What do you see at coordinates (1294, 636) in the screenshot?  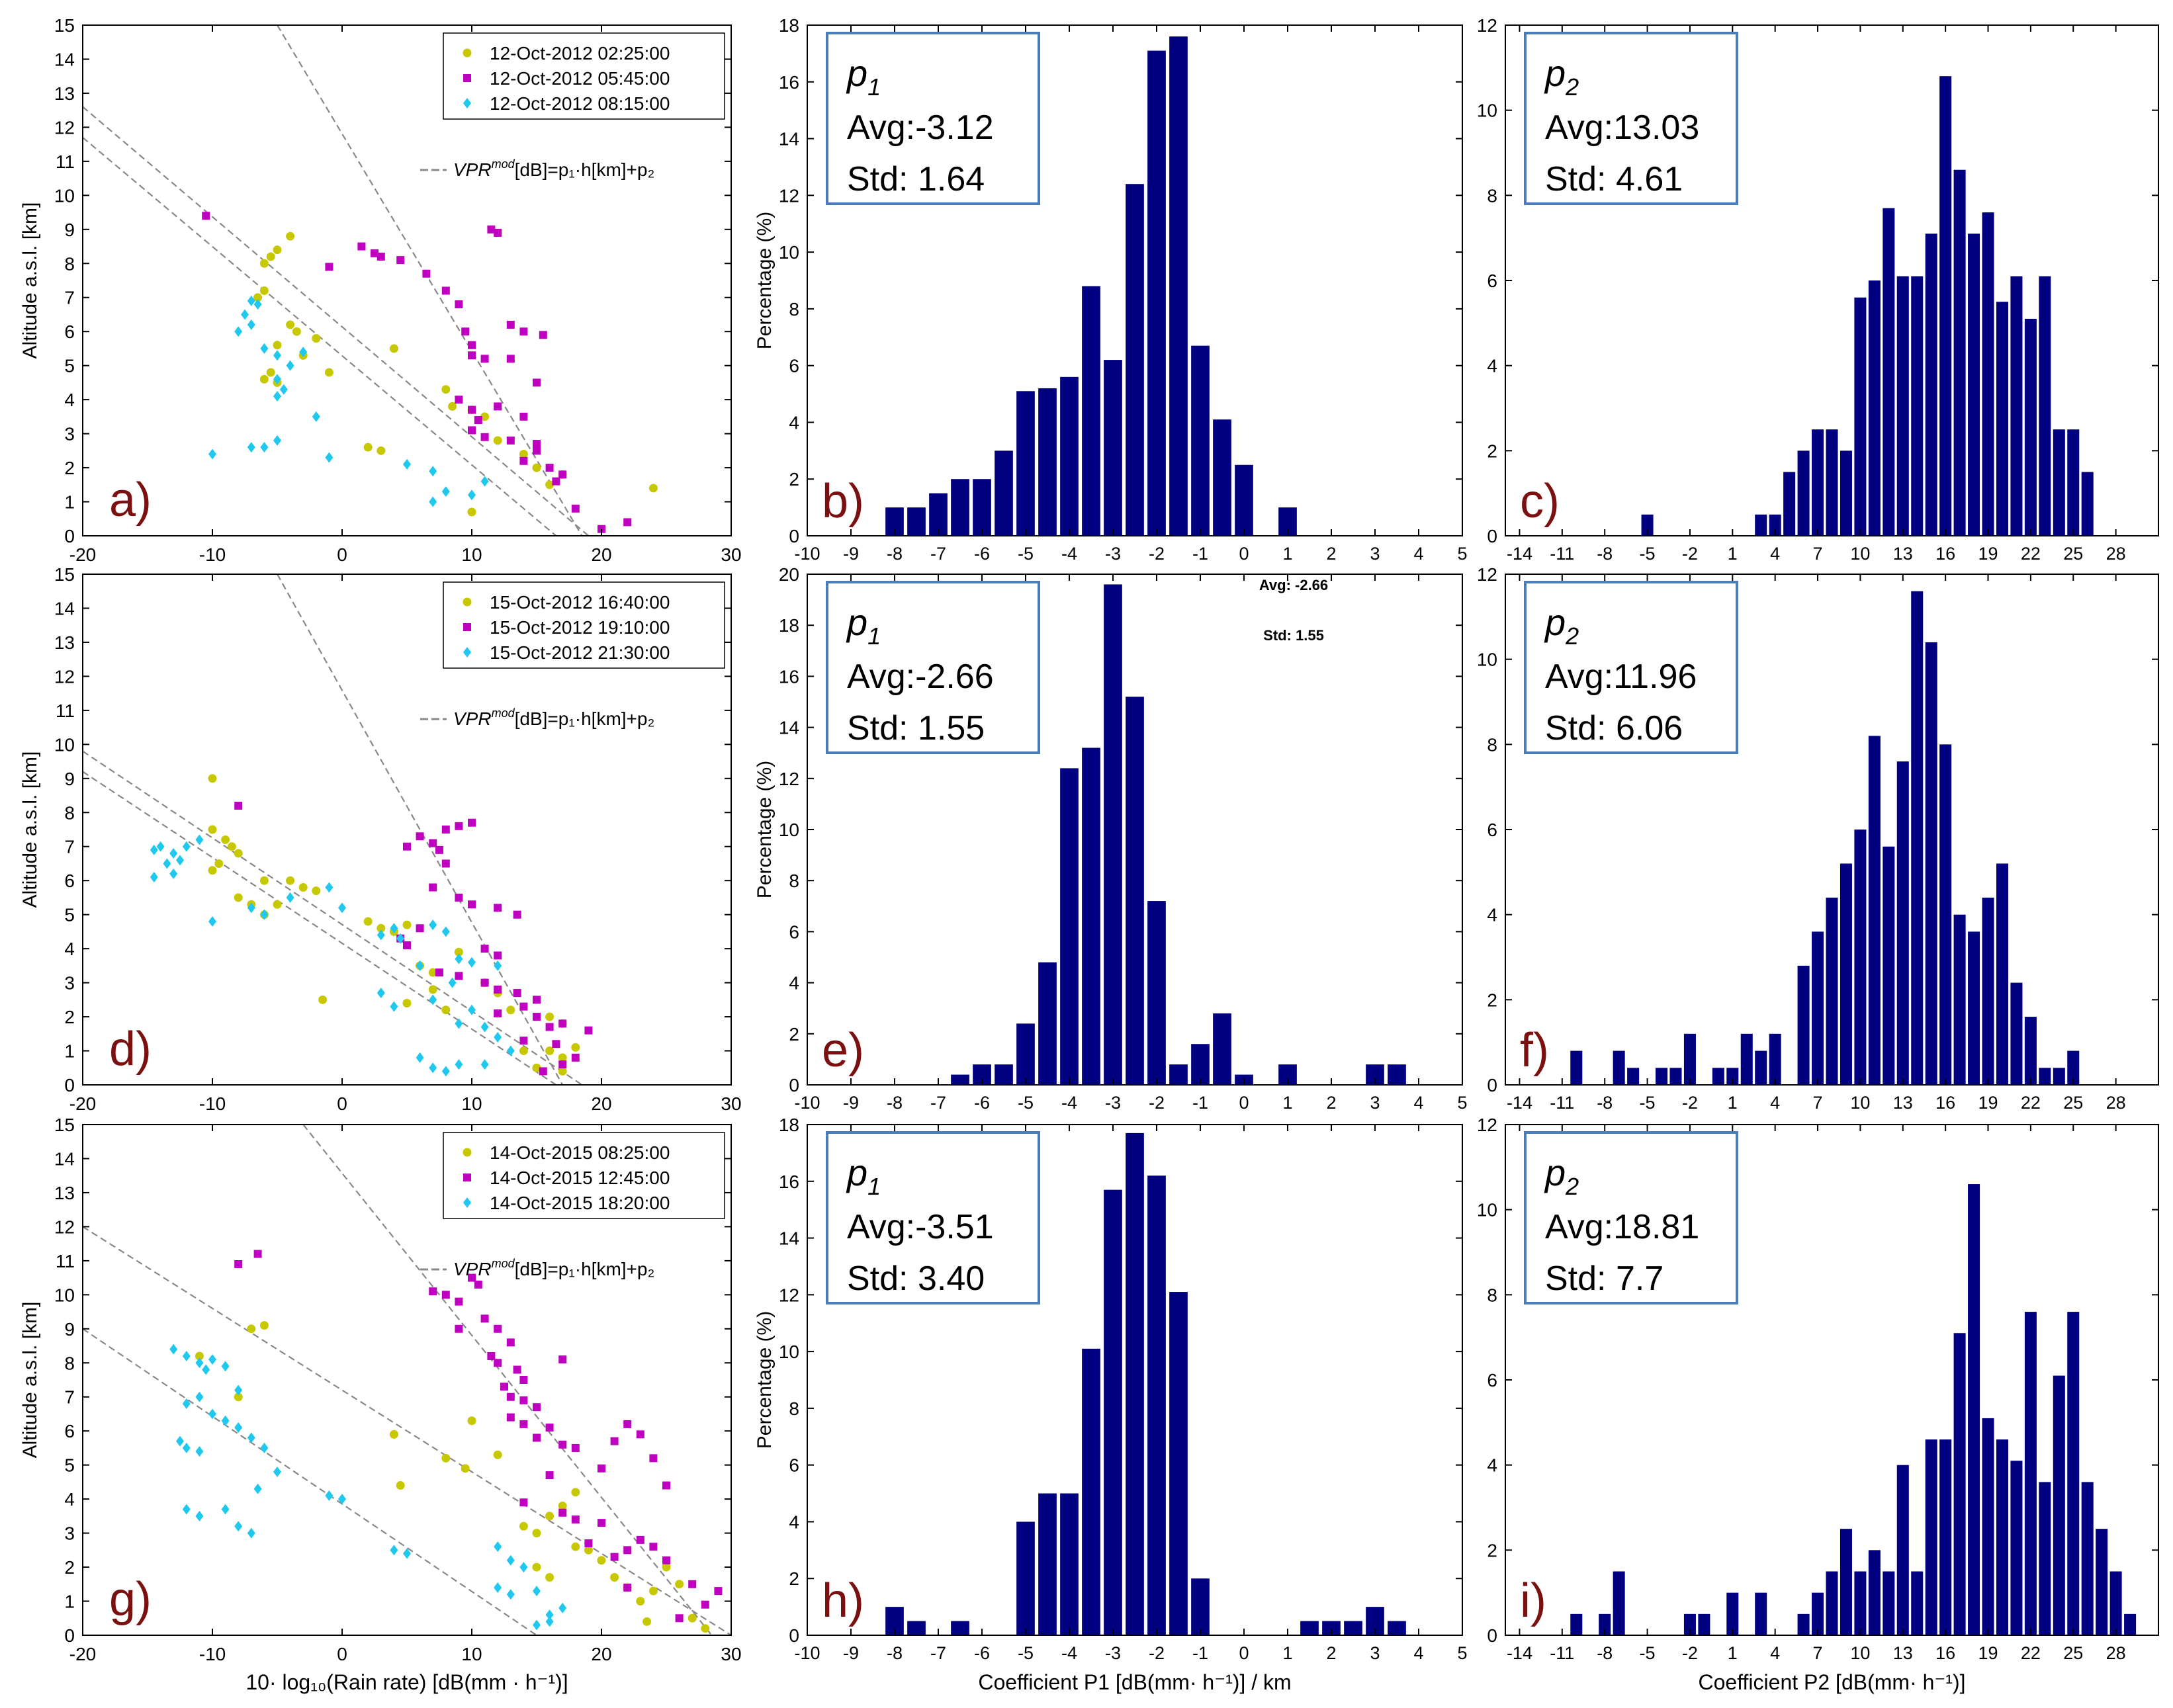 I see `annotation-std: Std: 1.55` at bounding box center [1294, 636].